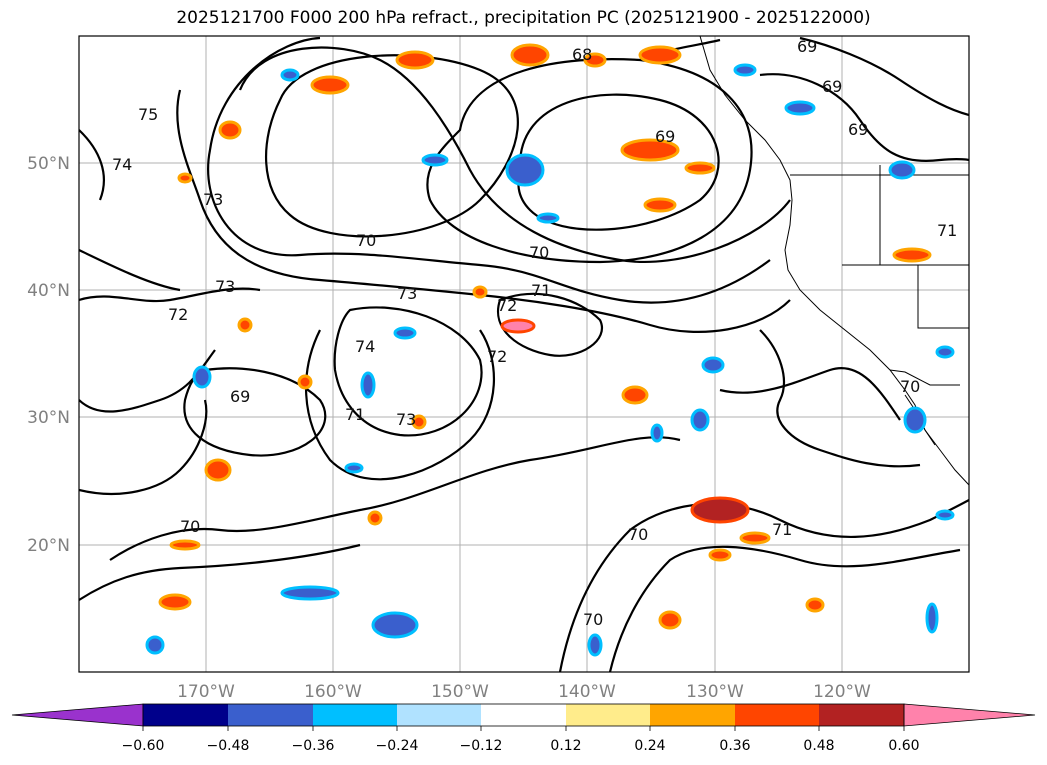 This screenshot has height=765, width=1047. I want to click on lon-label: 120°W, so click(842, 692).